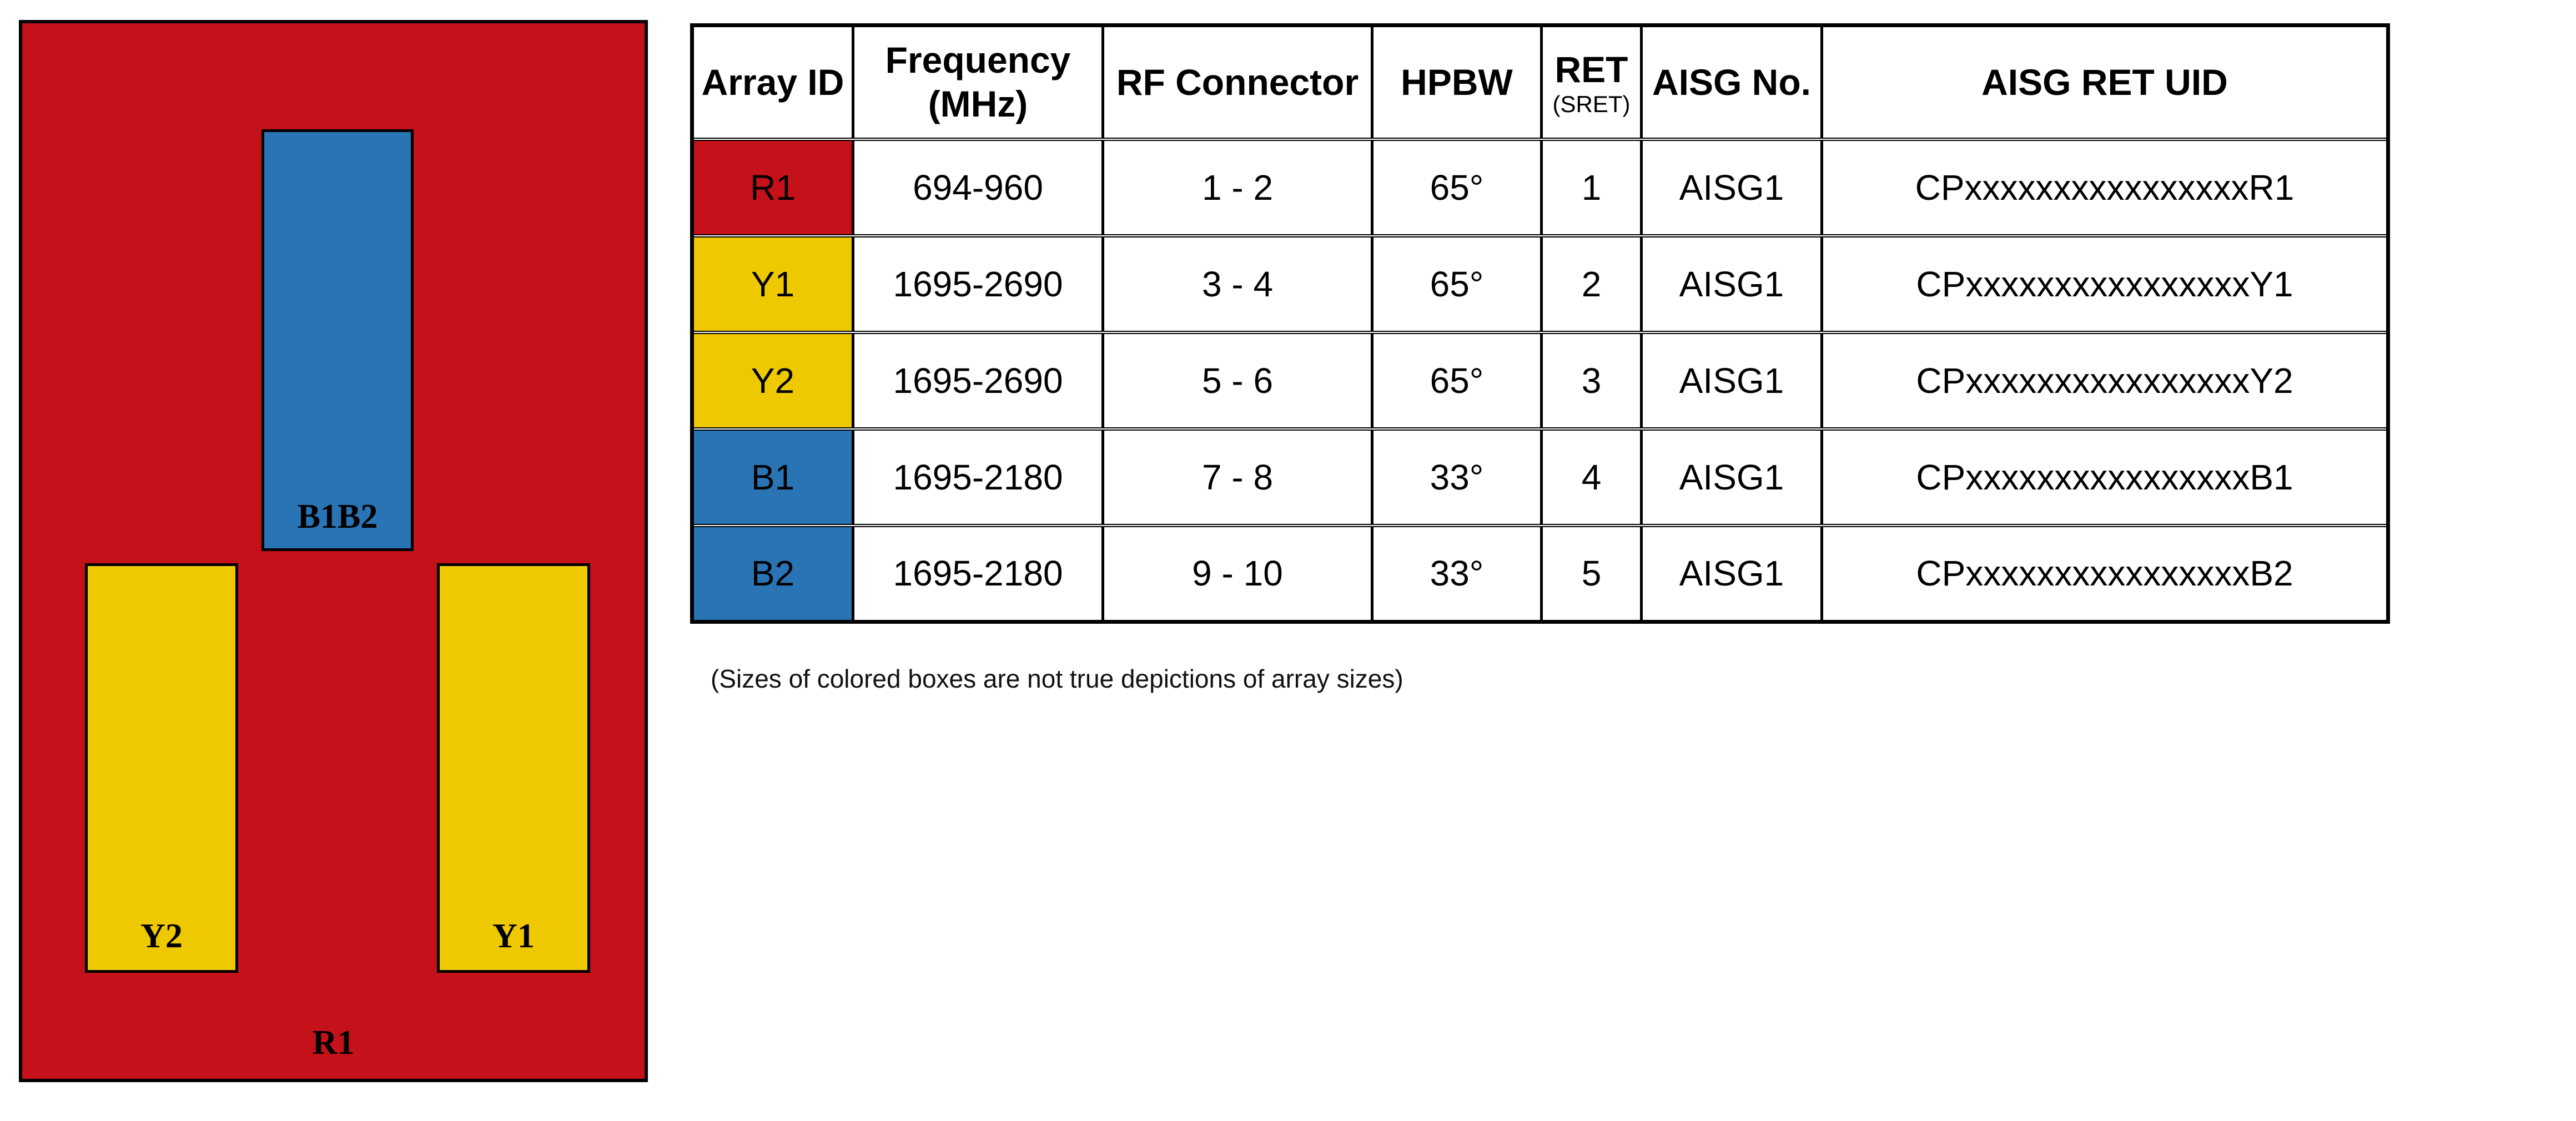 The image size is (2576, 1121). What do you see at coordinates (2104, 284) in the screenshot?
I see `cell-aisg-ret-uid: CPxxxxxxxxxxxxxxxxY1` at bounding box center [2104, 284].